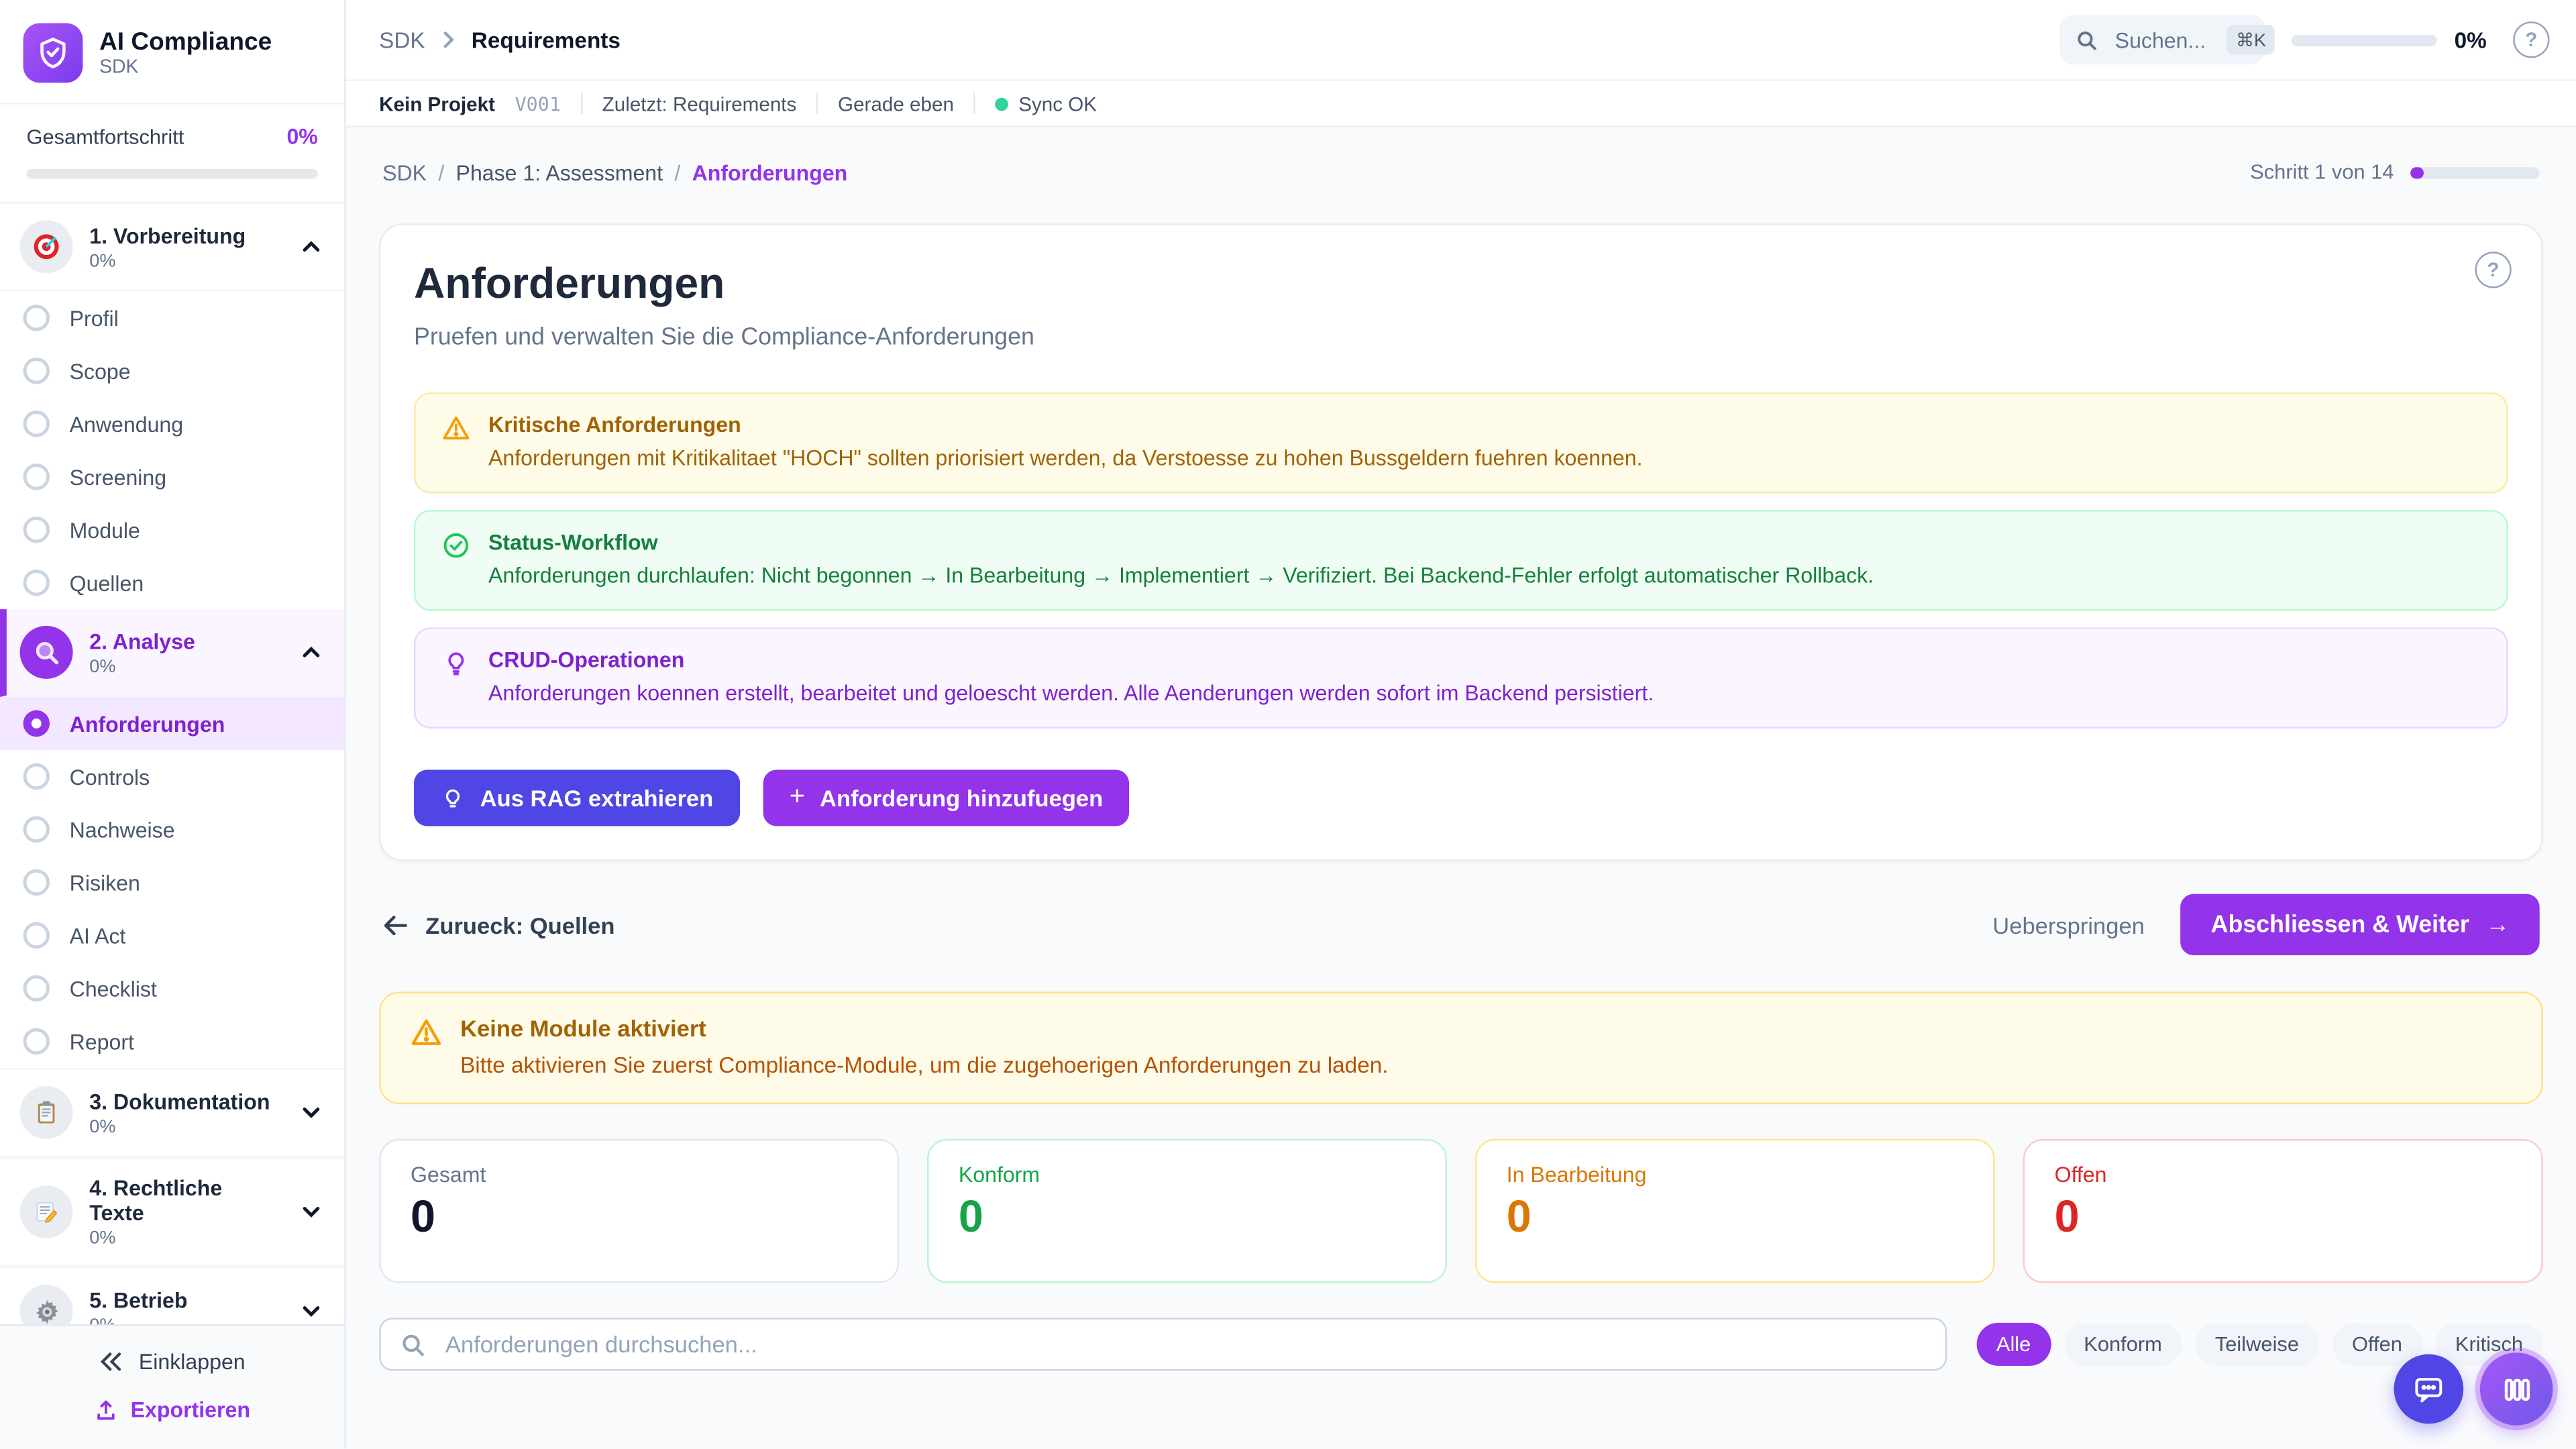 The image size is (2576, 1449). Describe the element at coordinates (465, 441) in the screenshot. I see `warning-triangle-icon` at that location.